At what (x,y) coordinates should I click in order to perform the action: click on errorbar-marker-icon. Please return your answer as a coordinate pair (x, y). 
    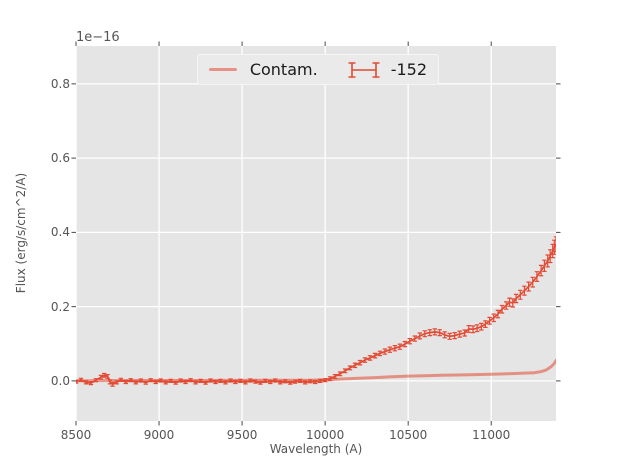
    Looking at the image, I should click on (364, 69).